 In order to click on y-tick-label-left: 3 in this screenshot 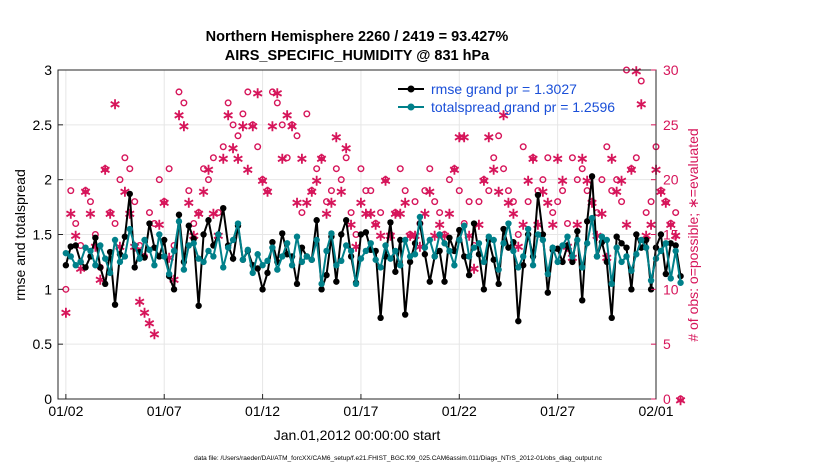, I will do `click(48, 70)`.